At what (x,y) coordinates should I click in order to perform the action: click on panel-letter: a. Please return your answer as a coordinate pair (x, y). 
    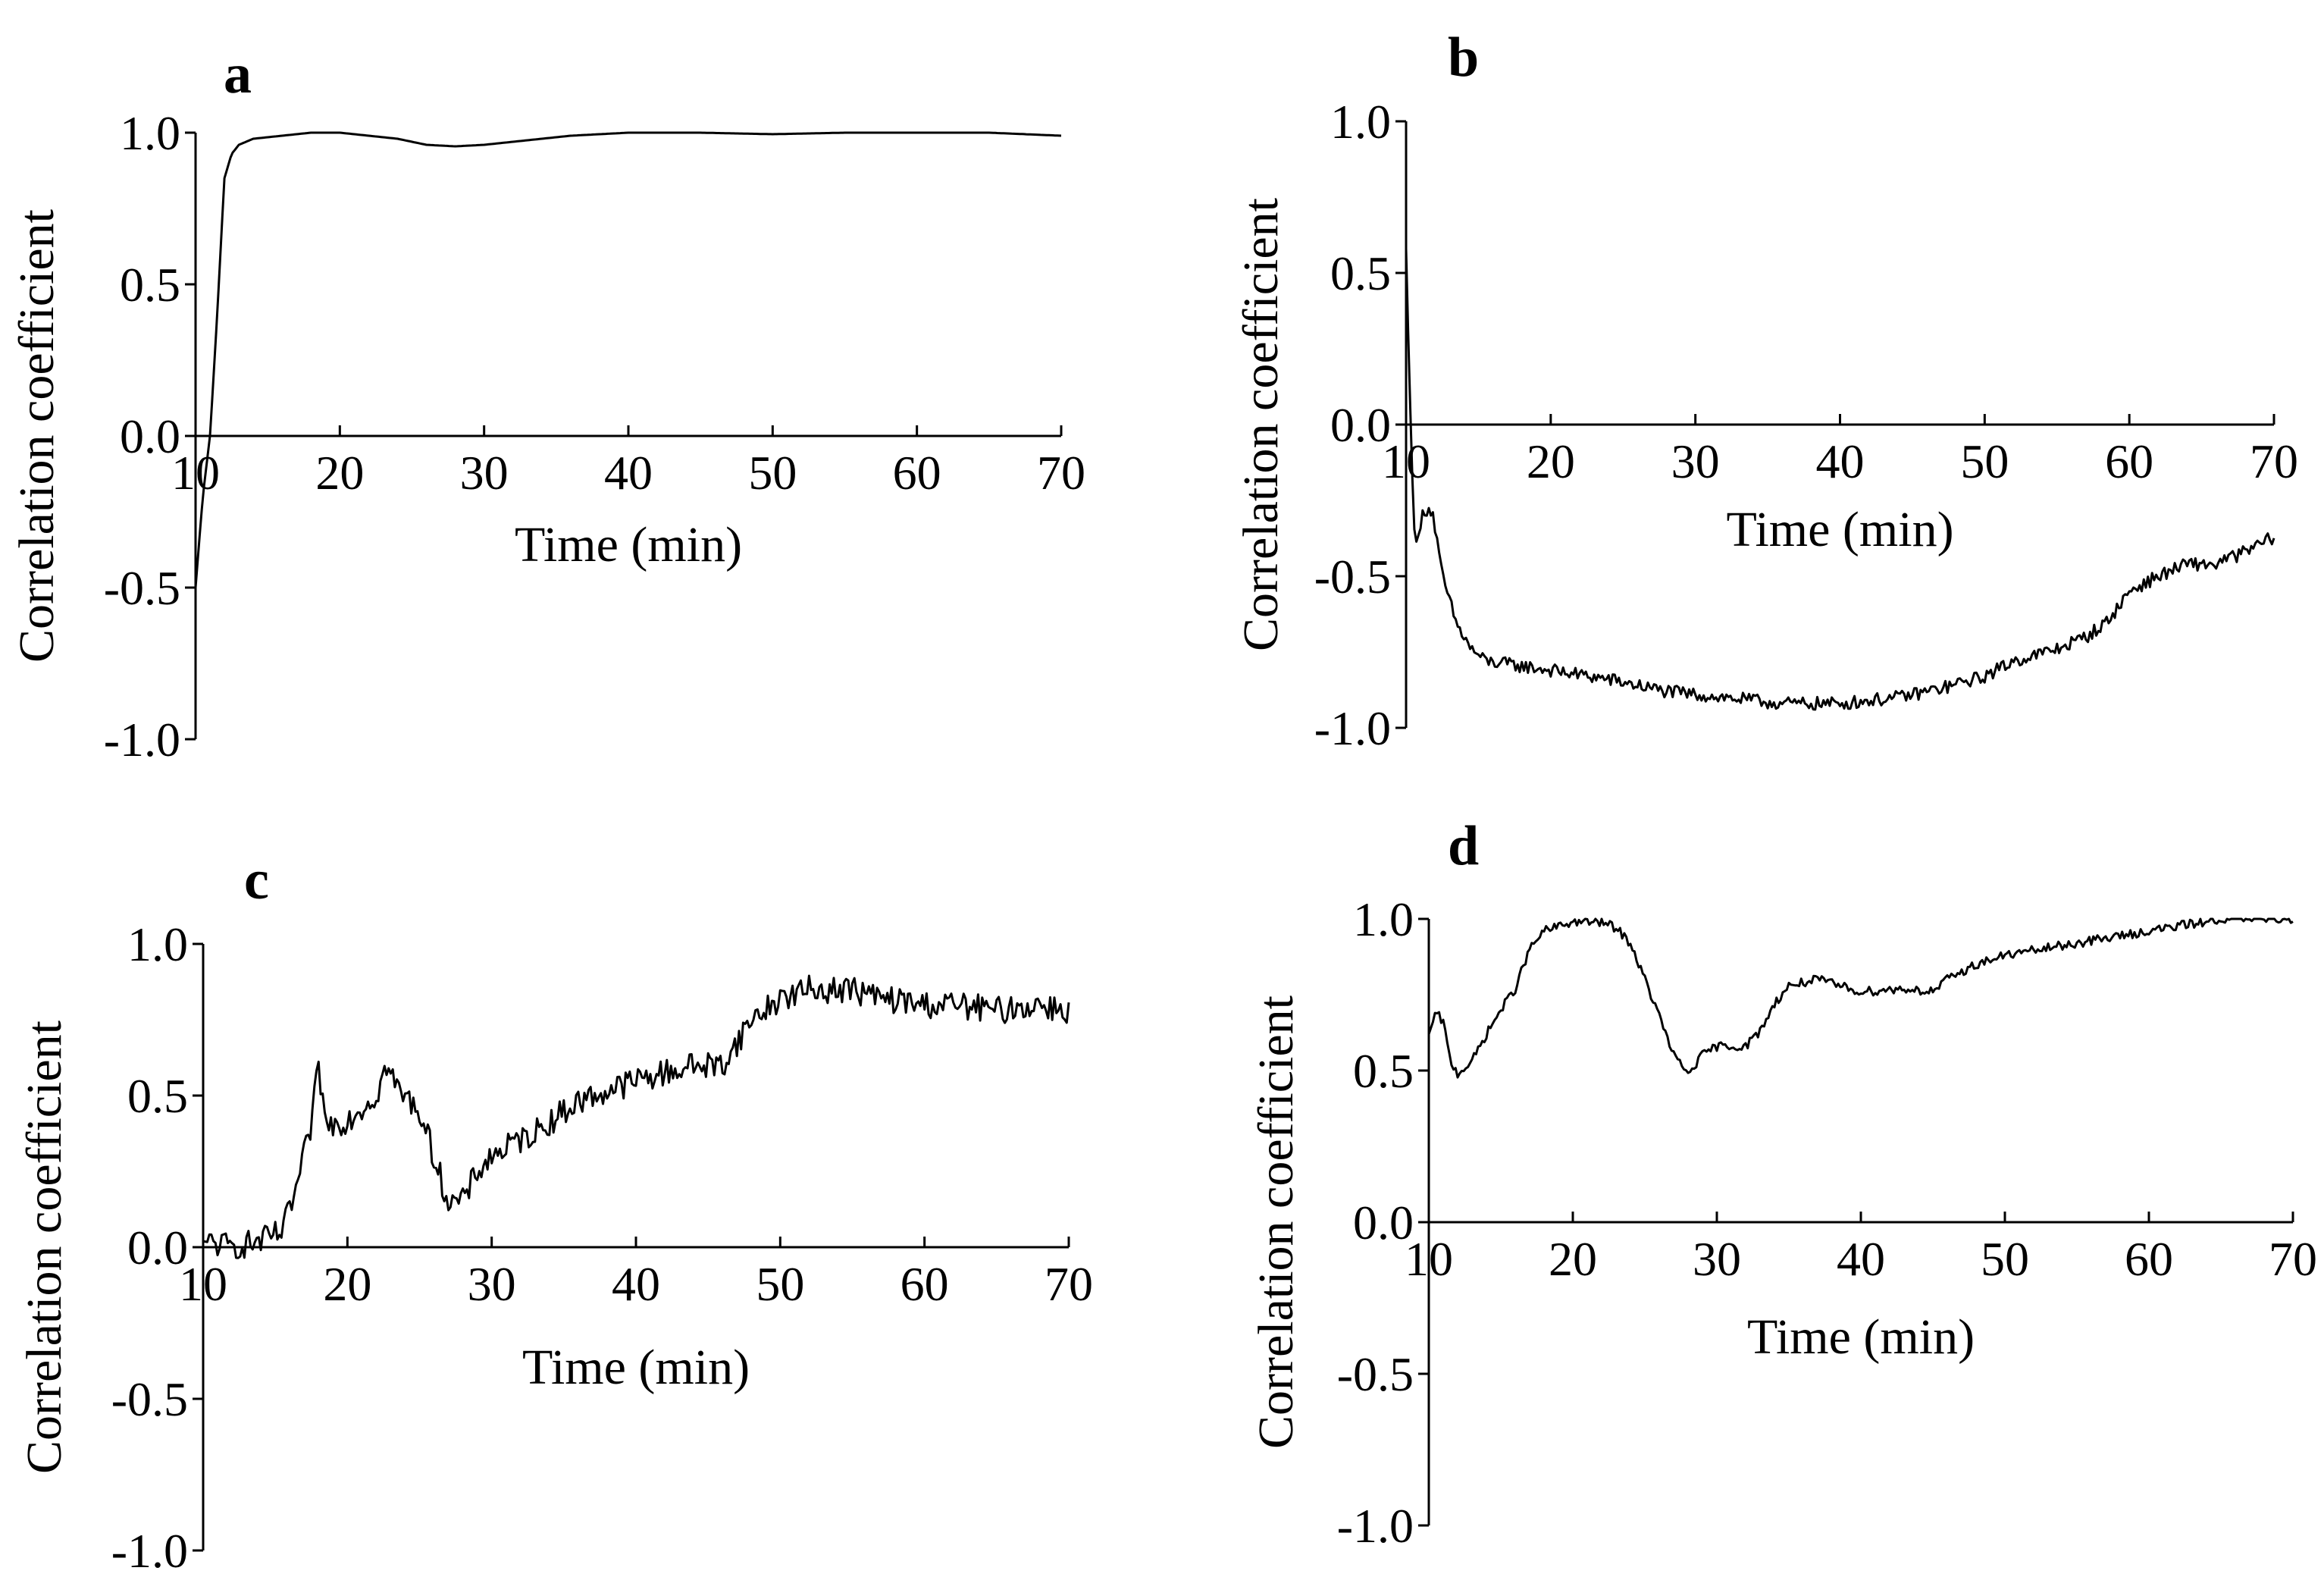
    Looking at the image, I should click on (238, 74).